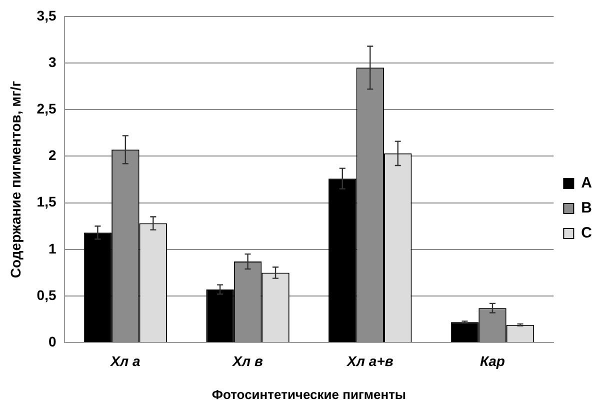 The image size is (608, 407). What do you see at coordinates (46, 15) in the screenshot?
I see `y-tick-label: 3,5` at bounding box center [46, 15].